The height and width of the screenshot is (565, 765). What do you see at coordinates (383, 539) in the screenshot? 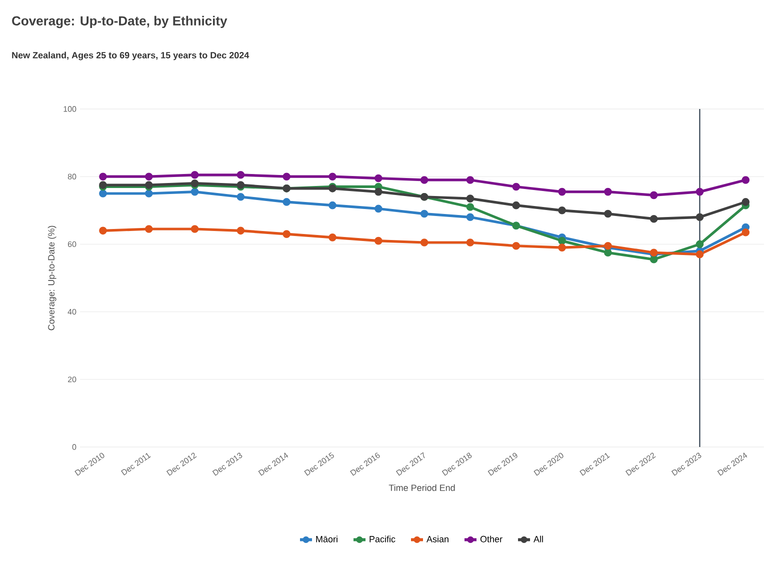
I see `legend-label: Pacific` at bounding box center [383, 539].